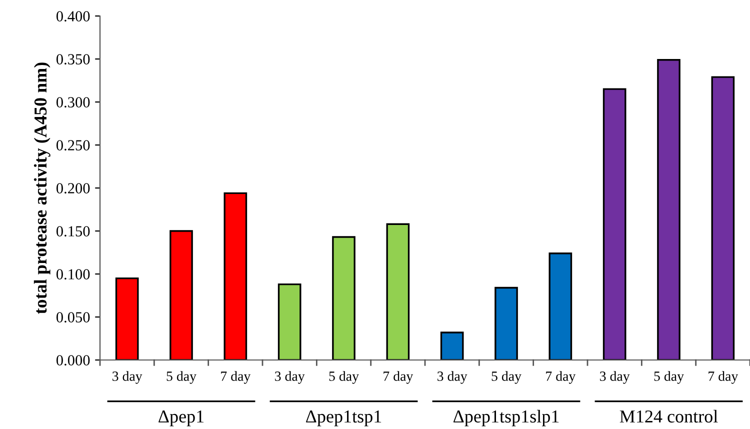 The width and height of the screenshot is (750, 429). Describe the element at coordinates (73, 360) in the screenshot. I see `y-tick-label: 0.000` at that location.